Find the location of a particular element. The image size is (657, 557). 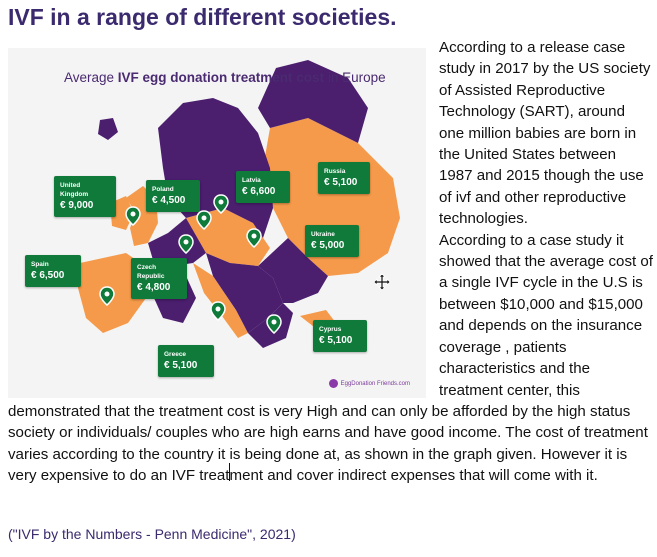

text-caret is located at coordinates (229, 472).